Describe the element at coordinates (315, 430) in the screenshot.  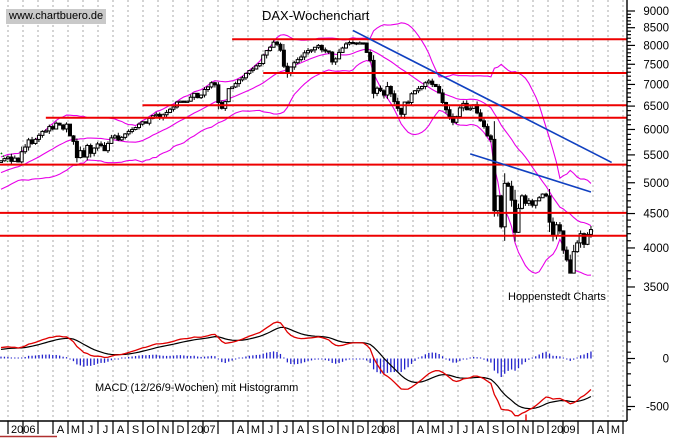
I see `date-label-S-m20: S` at that location.